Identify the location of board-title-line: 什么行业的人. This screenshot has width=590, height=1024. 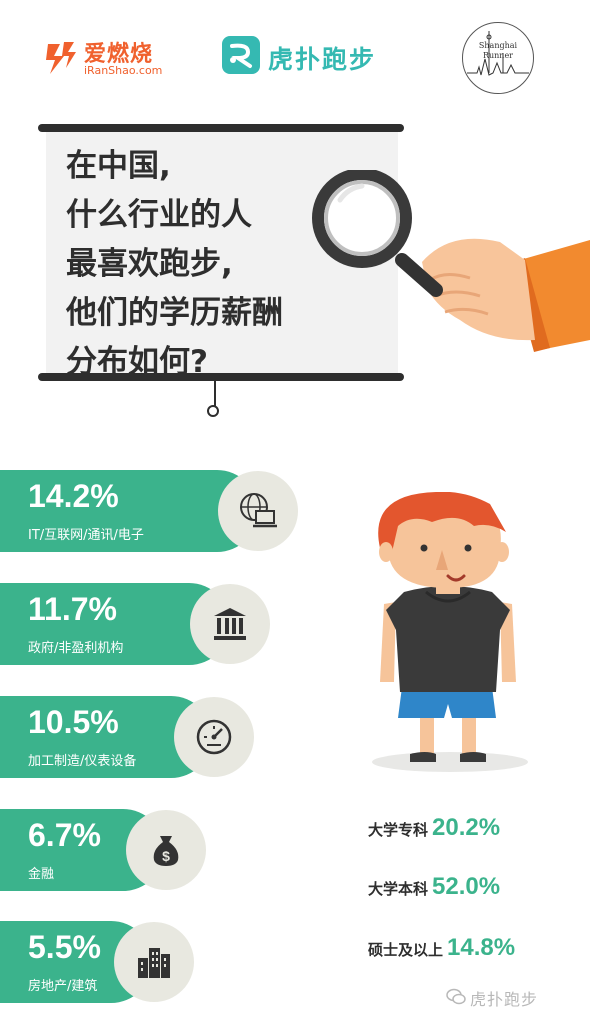
(159, 215).